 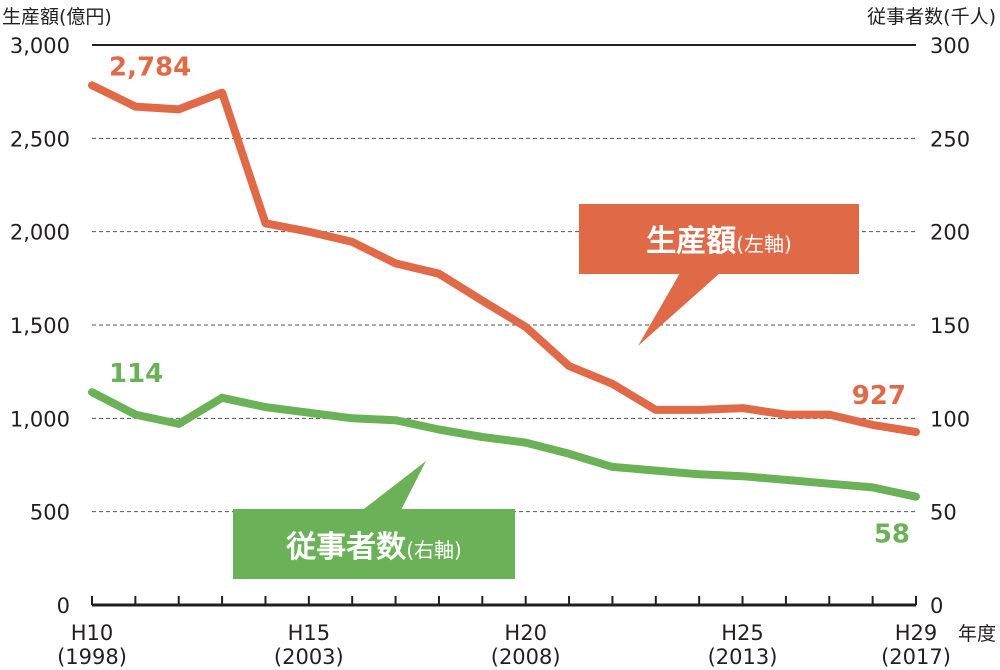 I want to click on x-tick-label-year: (2013), so click(x=743, y=657).